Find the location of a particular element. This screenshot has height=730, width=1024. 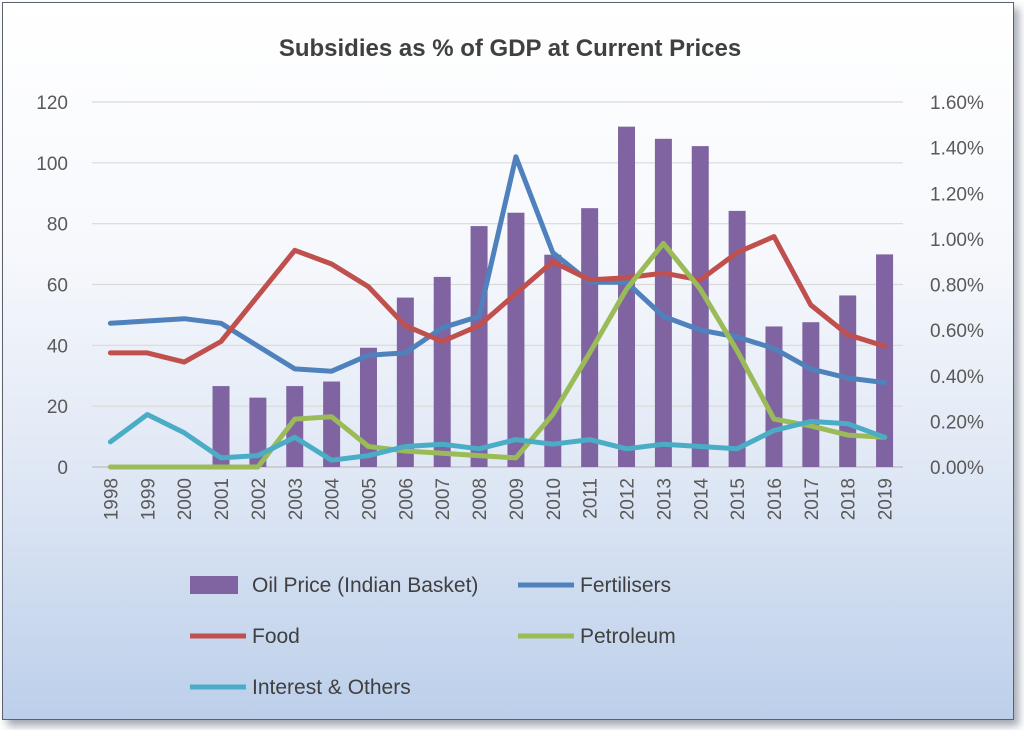

x-tick-label: 2016 is located at coordinates (775, 499).